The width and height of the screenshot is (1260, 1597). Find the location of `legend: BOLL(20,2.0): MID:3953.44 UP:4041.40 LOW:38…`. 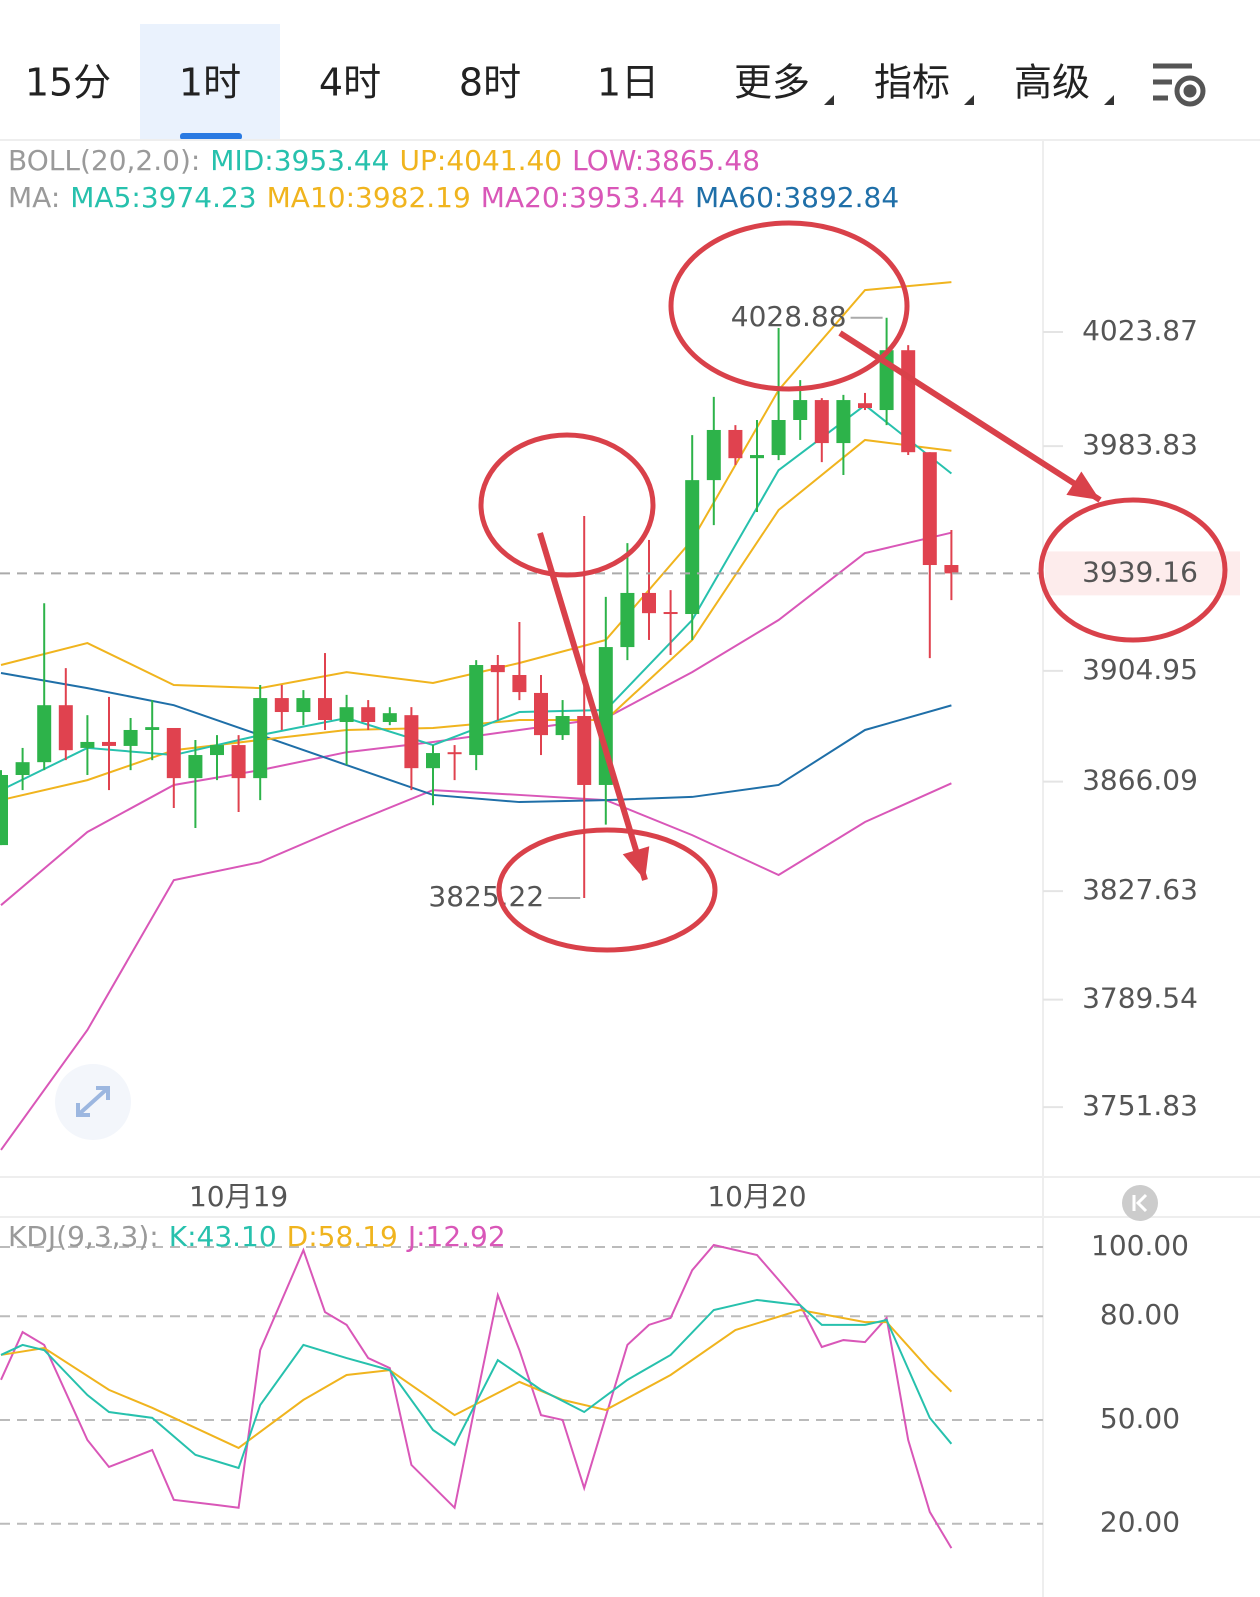

legend: BOLL(20,2.0): MID:3953.44 UP:4041.40 LOW:38… is located at coordinates (384, 160).